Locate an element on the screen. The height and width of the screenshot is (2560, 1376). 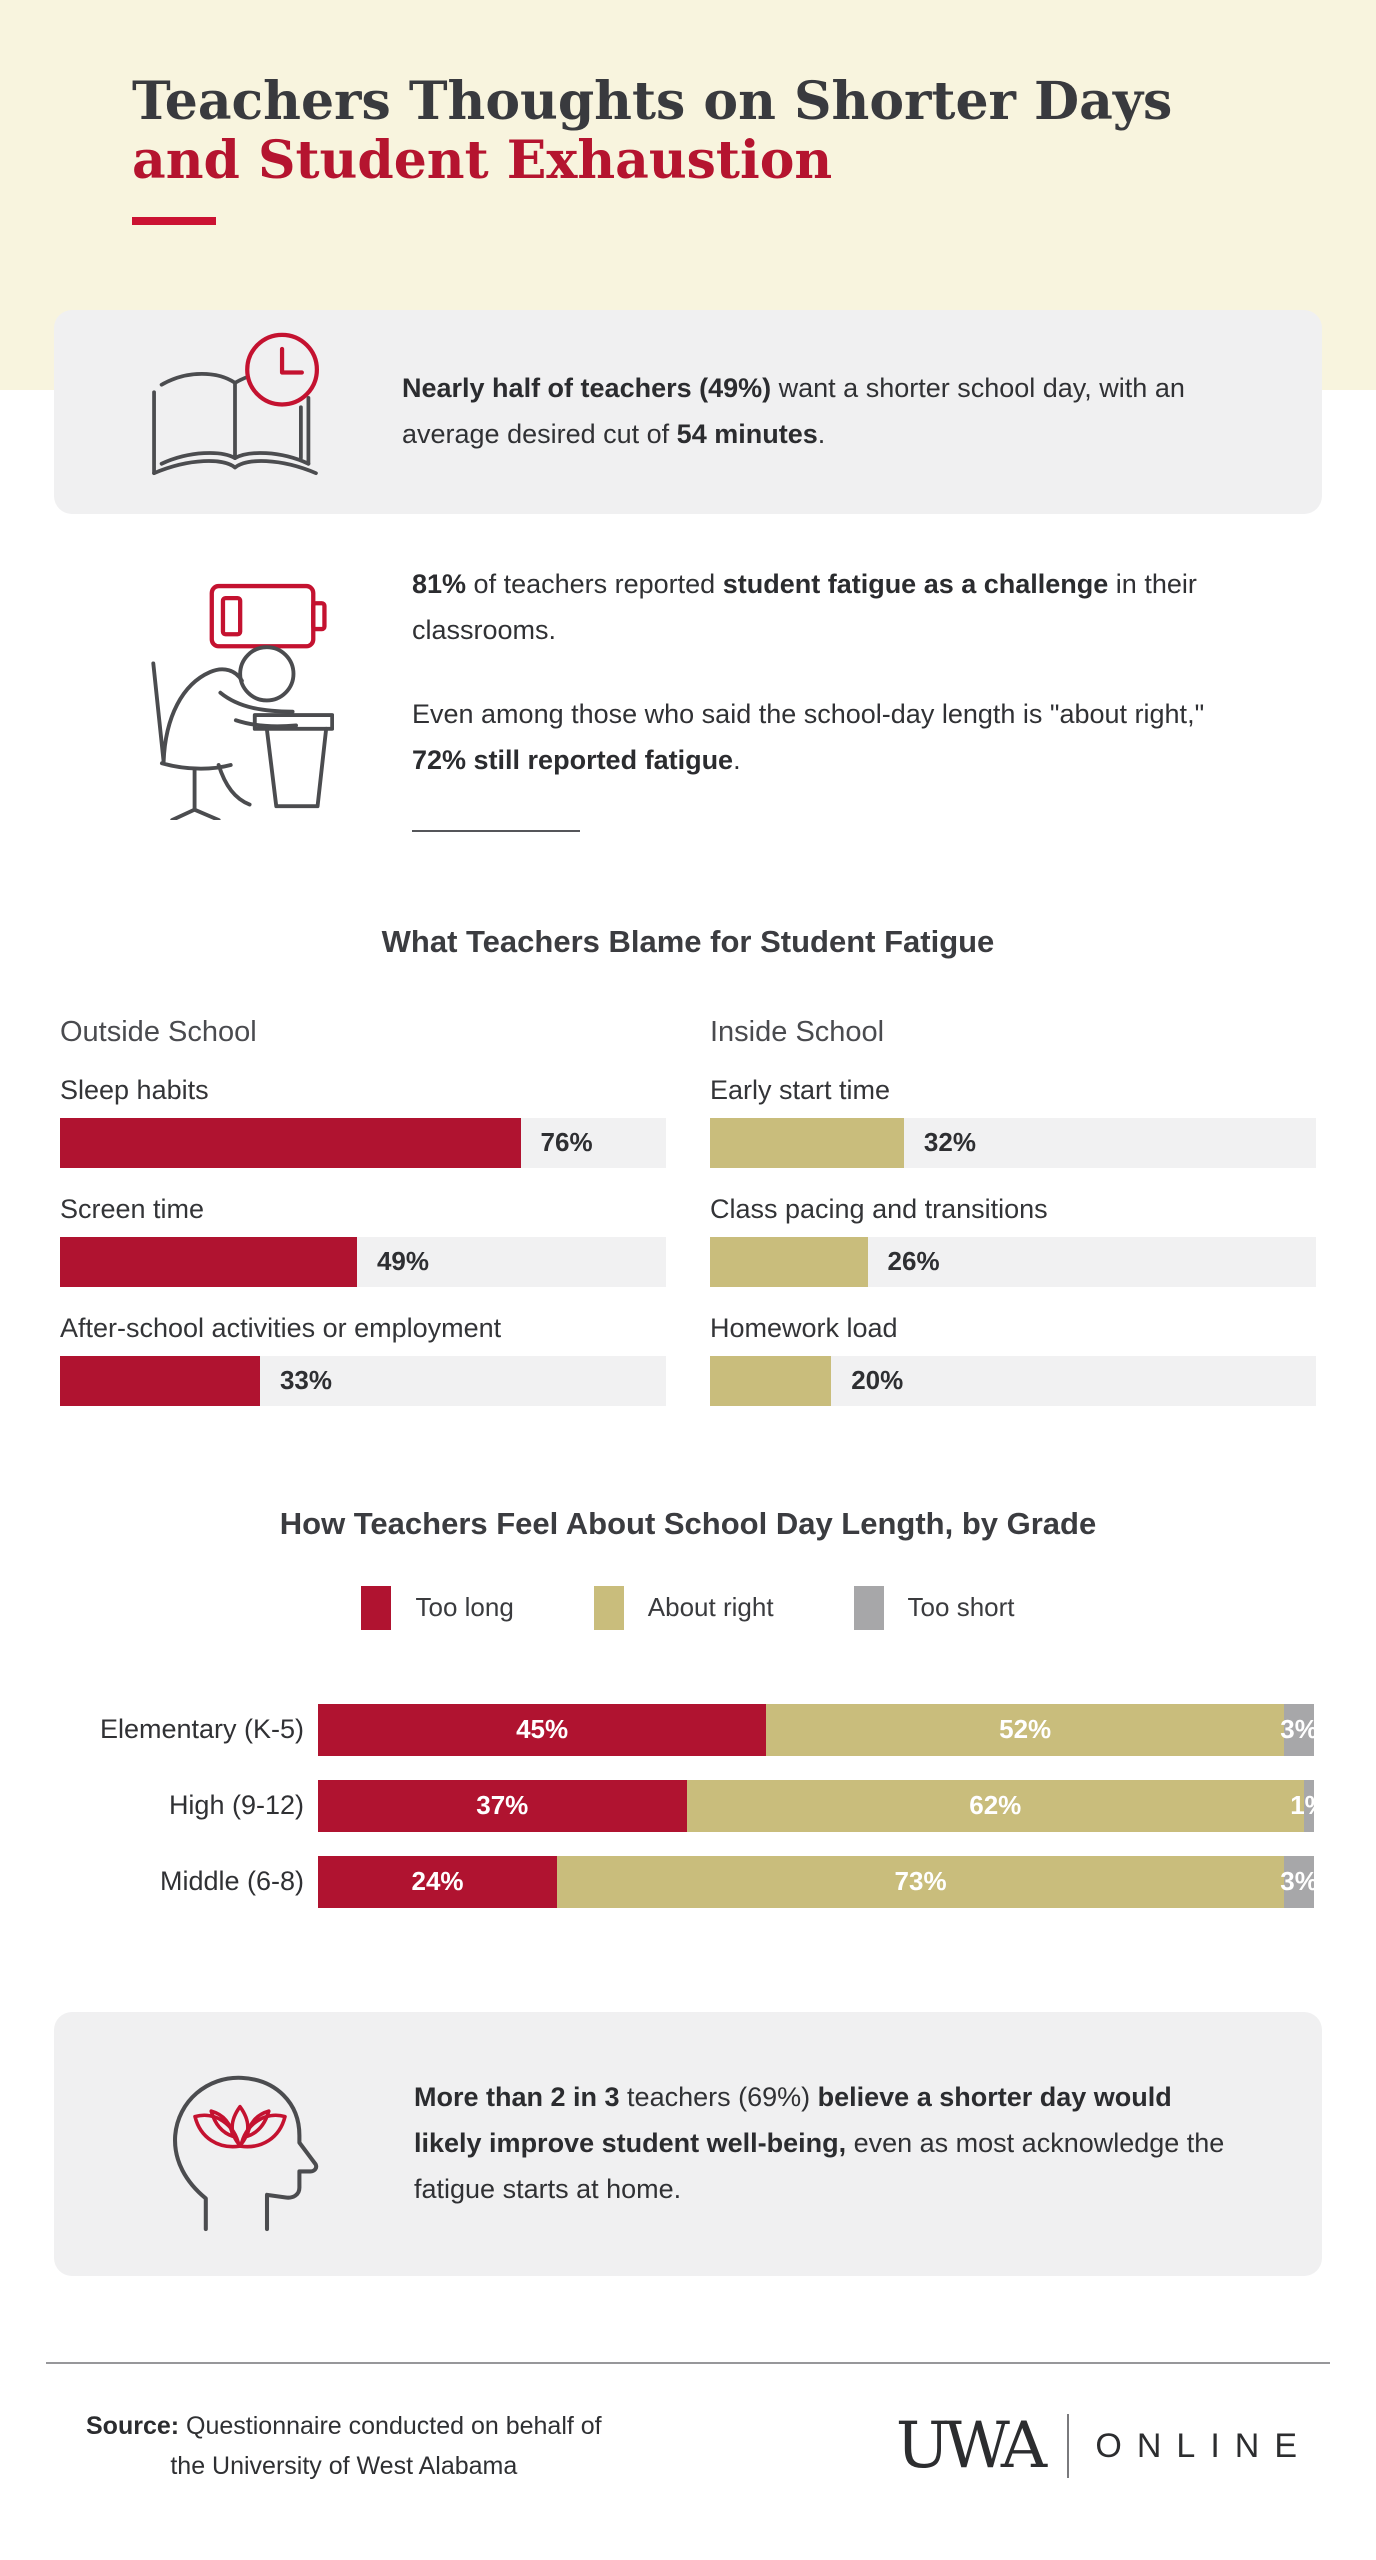
chart-legend: Too long About right Too short is located at coordinates (688, 1607).